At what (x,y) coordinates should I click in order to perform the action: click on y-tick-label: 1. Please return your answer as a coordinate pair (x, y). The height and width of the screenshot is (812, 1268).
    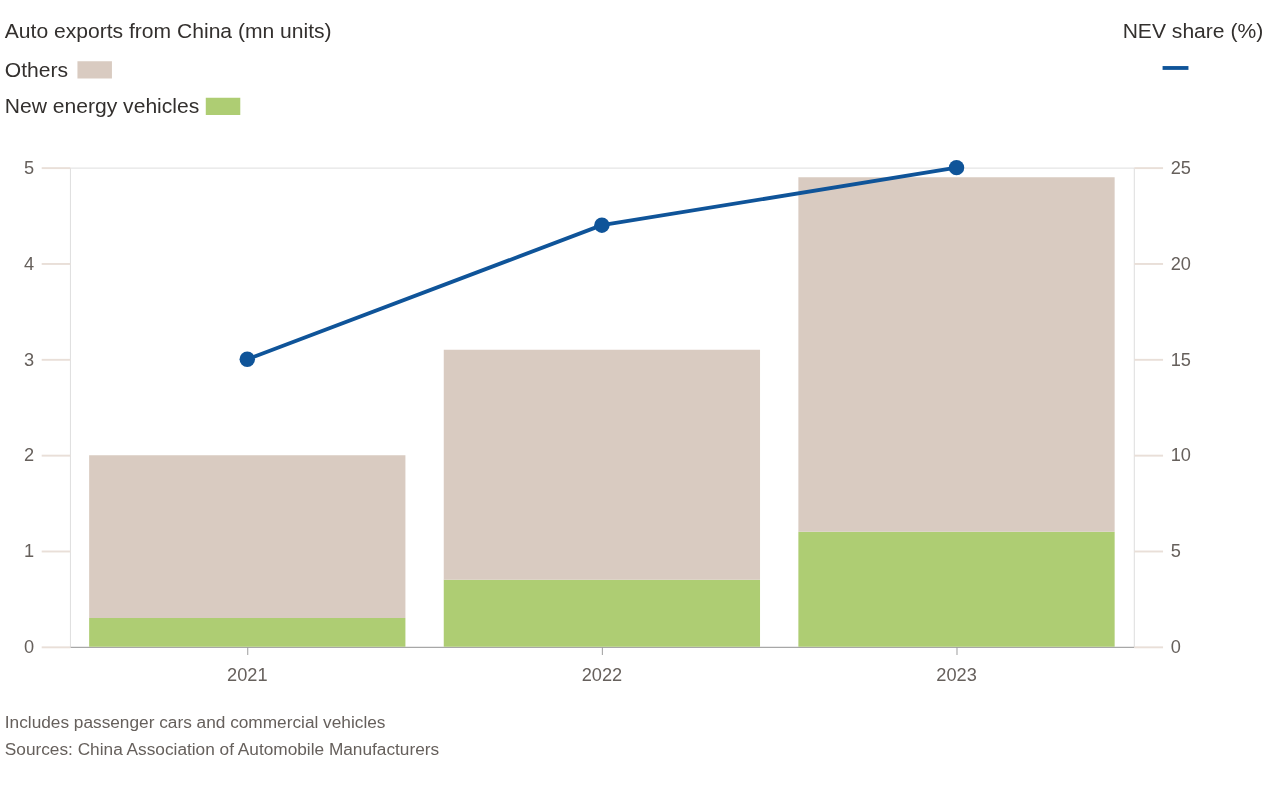
    Looking at the image, I should click on (29, 551).